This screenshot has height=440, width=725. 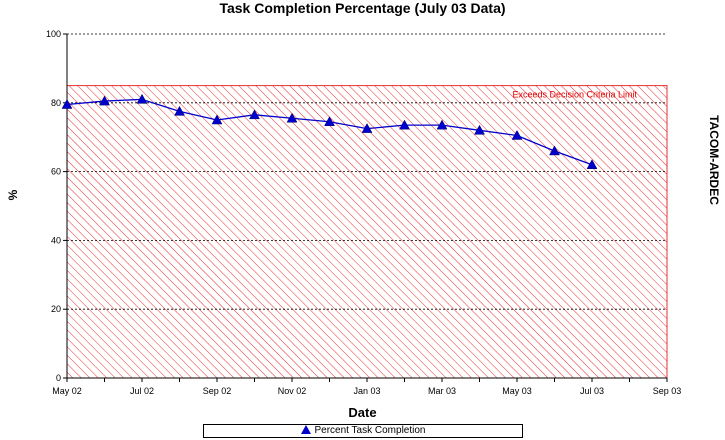 What do you see at coordinates (56, 103) in the screenshot?
I see `y-tick-label: 80` at bounding box center [56, 103].